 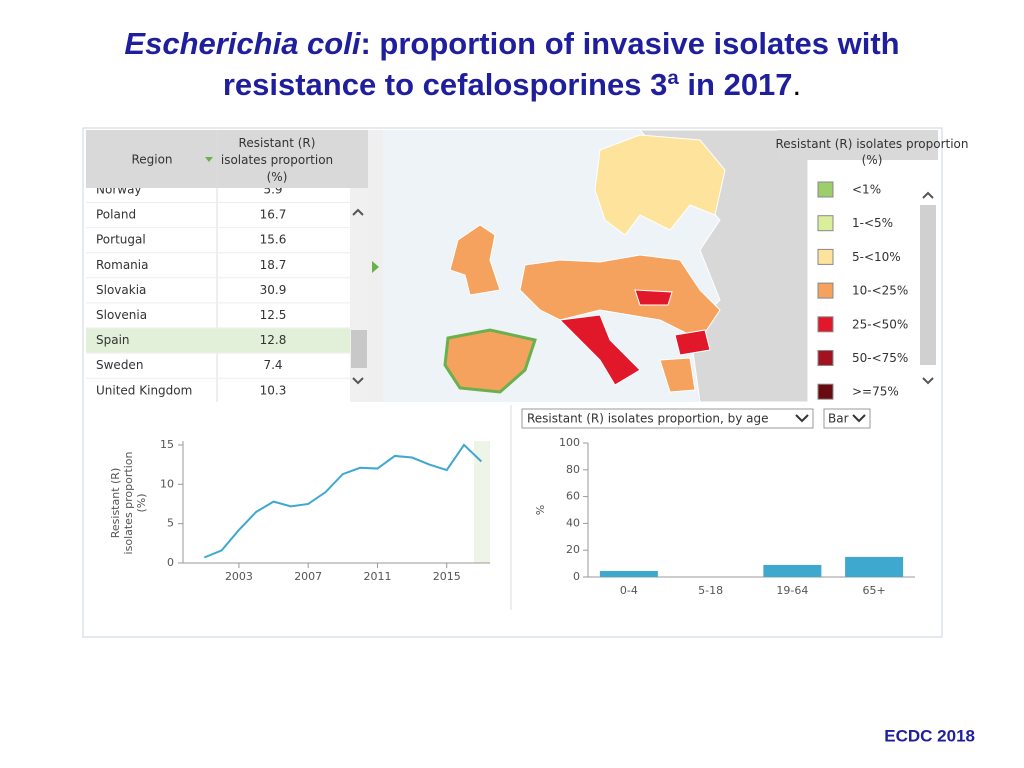 What do you see at coordinates (573, 496) in the screenshot?
I see `y-tick-label: 60` at bounding box center [573, 496].